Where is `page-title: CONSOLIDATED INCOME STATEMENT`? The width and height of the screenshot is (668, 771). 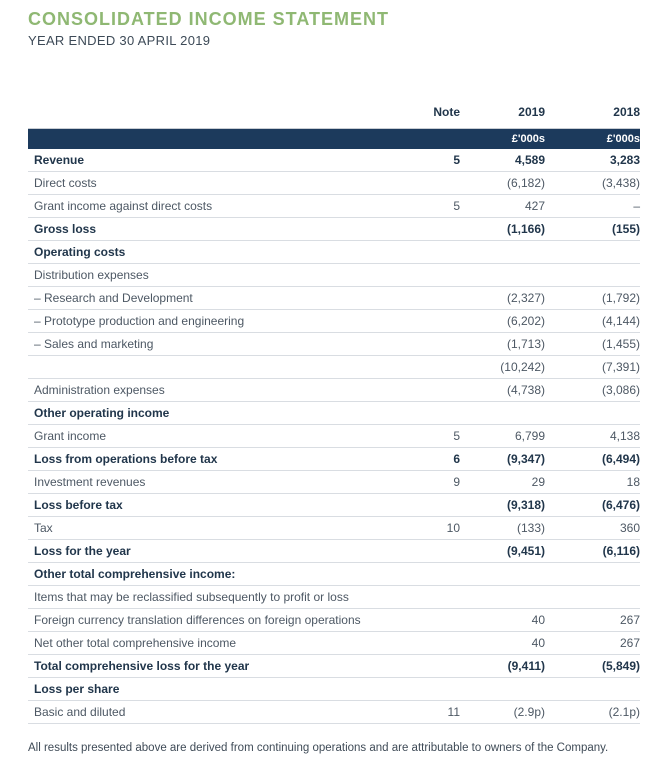
page-title: CONSOLIDATED INCOME STATEMENT is located at coordinates (208, 19).